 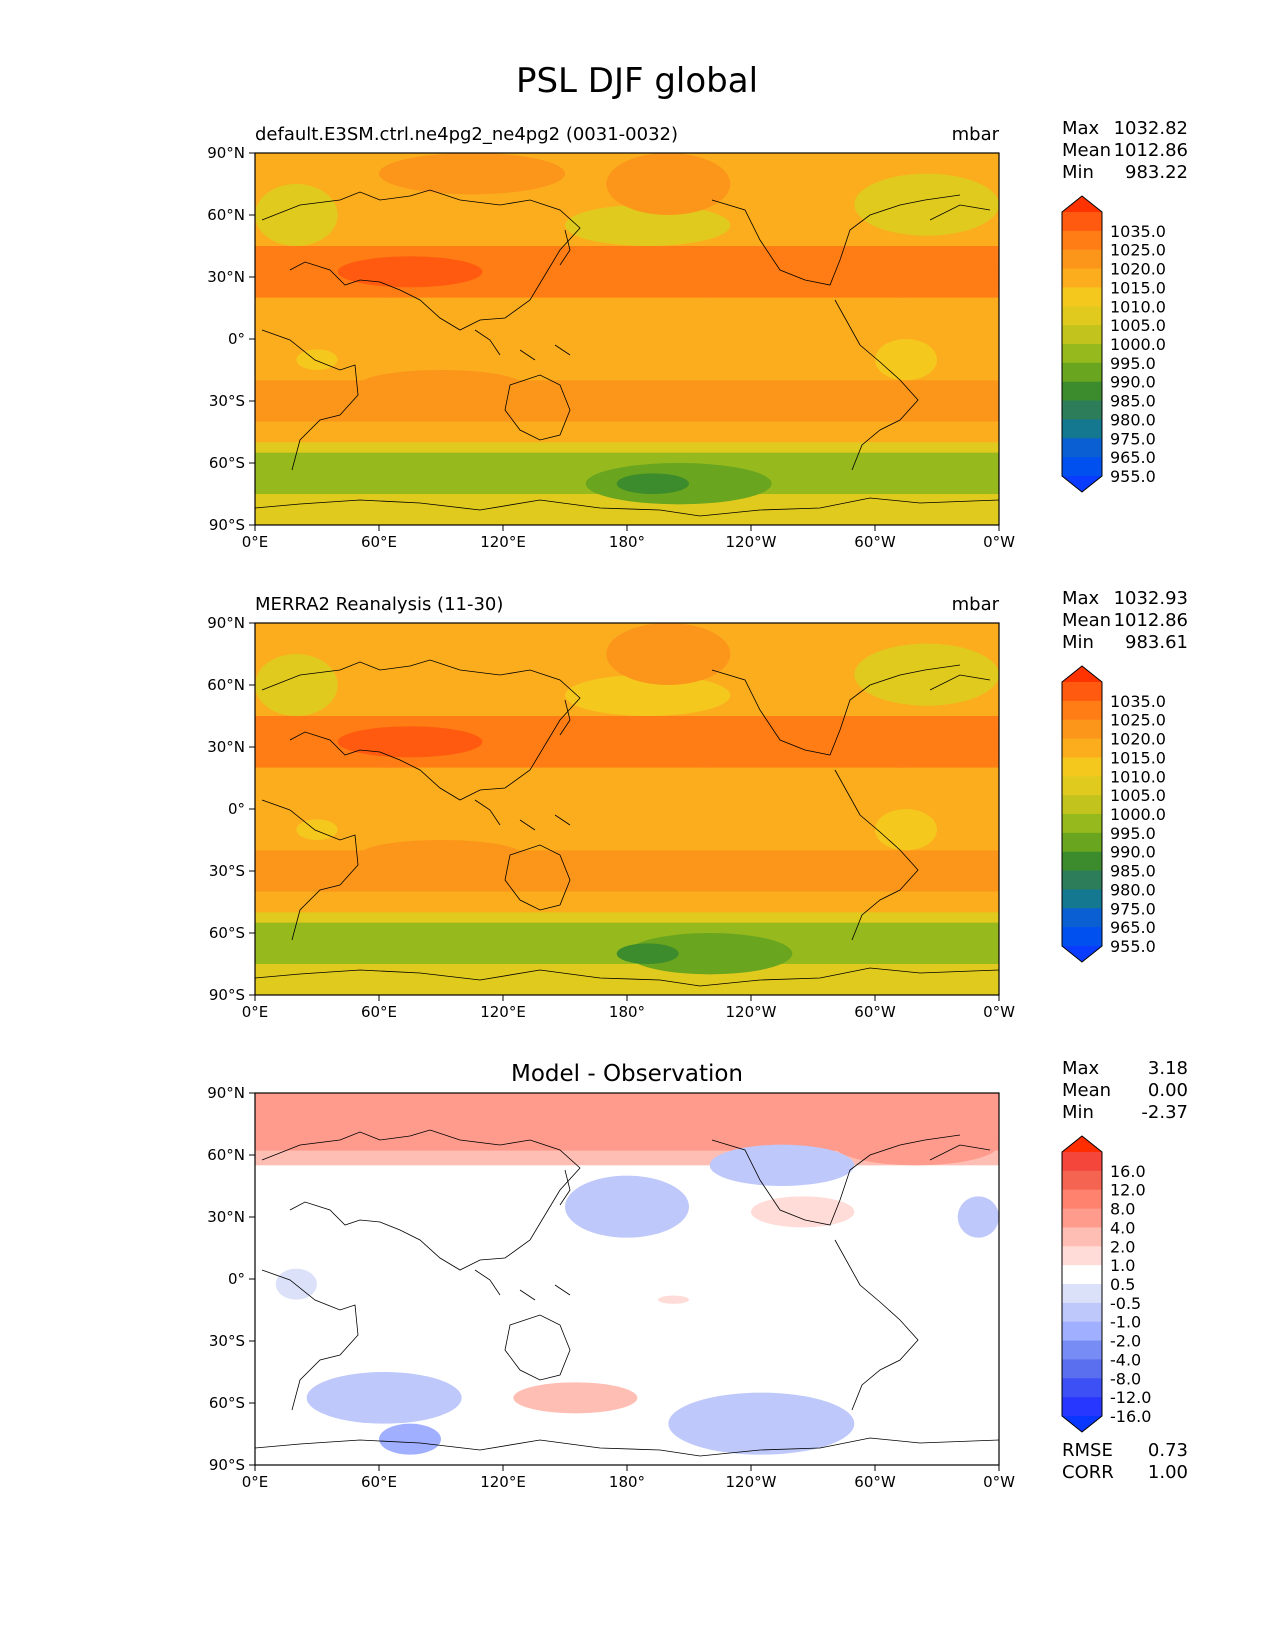 What do you see at coordinates (1125, 1378) in the screenshot?
I see `colorbar-tick-label: -8.0` at bounding box center [1125, 1378].